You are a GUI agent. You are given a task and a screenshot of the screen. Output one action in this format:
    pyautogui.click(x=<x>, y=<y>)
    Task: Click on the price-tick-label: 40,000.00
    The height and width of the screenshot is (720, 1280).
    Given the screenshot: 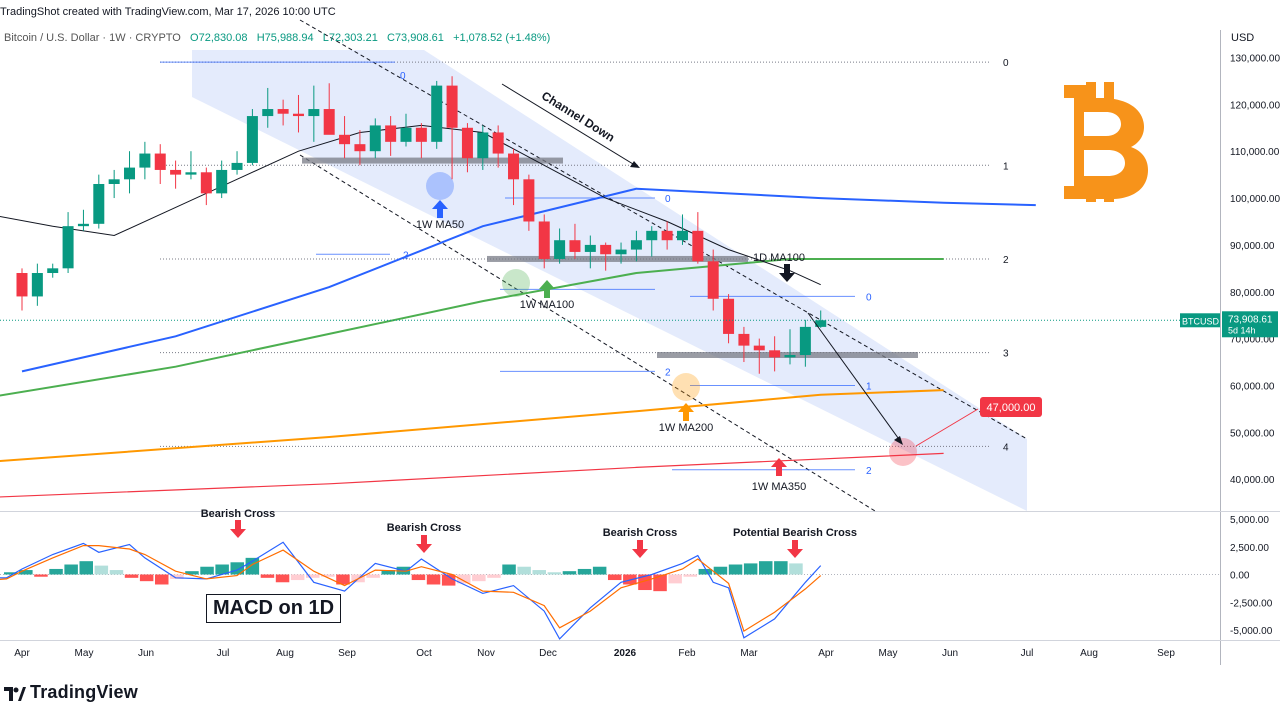 What is the action you would take?
    pyautogui.click(x=1252, y=480)
    